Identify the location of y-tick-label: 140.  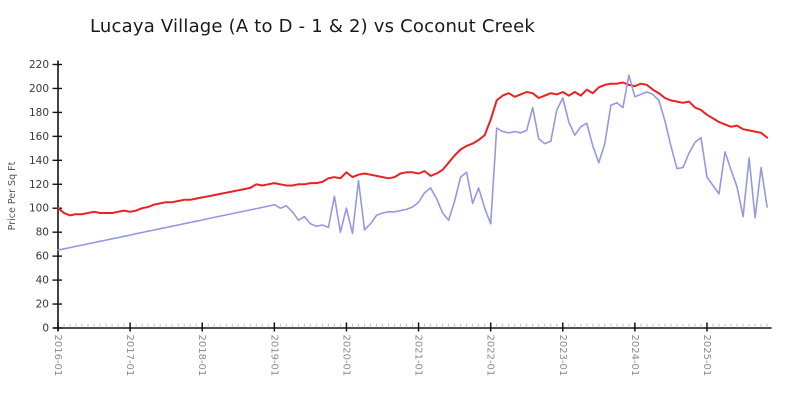
(39, 161).